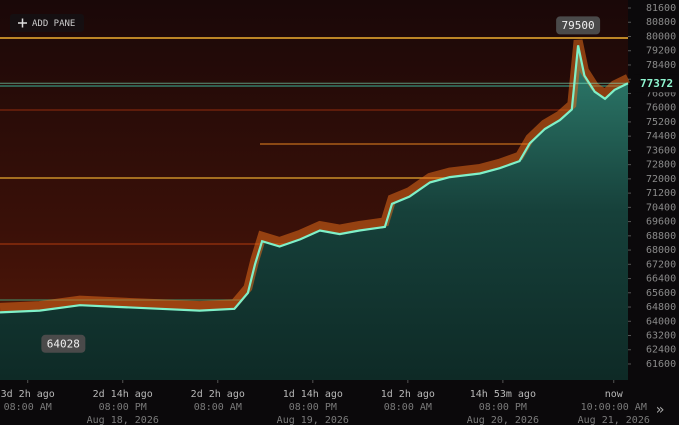 The height and width of the screenshot is (425, 679). Describe the element at coordinates (123, 420) in the screenshot. I see `x-tick-date: Aug 18, 2026` at that location.